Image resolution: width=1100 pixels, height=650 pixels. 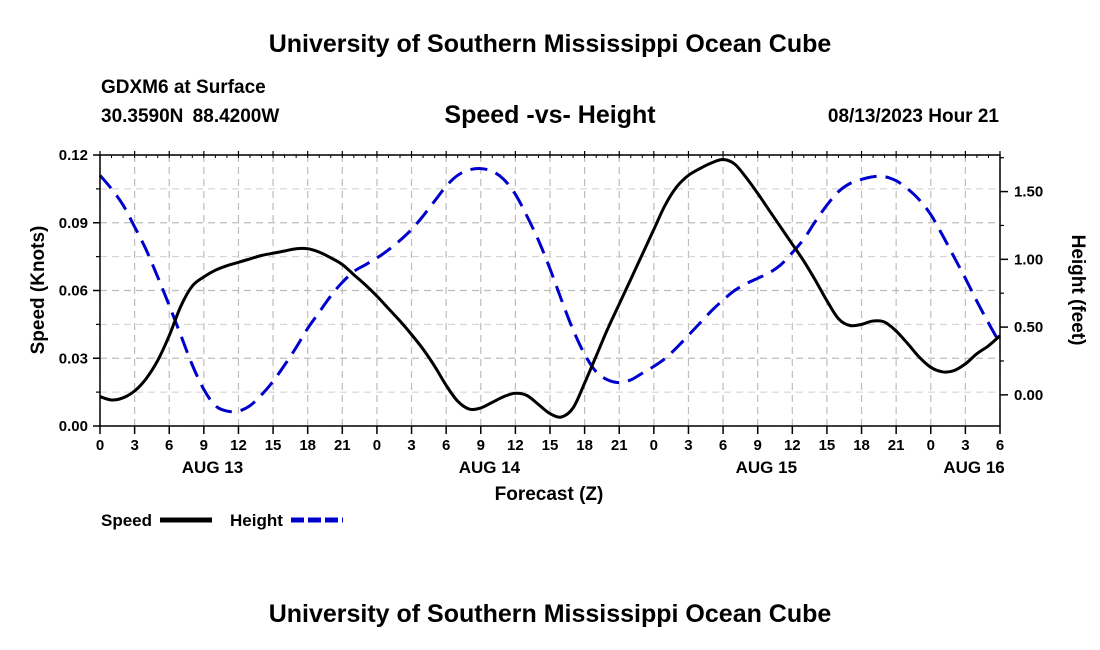 I want to click on y-axis-title-left: Speed (Knots), so click(x=38, y=290).